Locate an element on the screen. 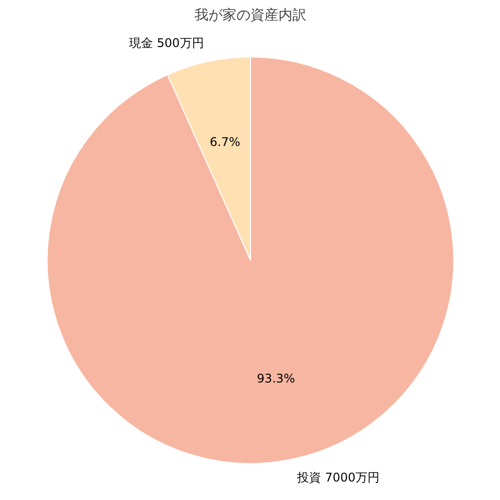 This screenshot has height=500, width=500. chart-title: 我が家の資産内訳 is located at coordinates (250, 16).